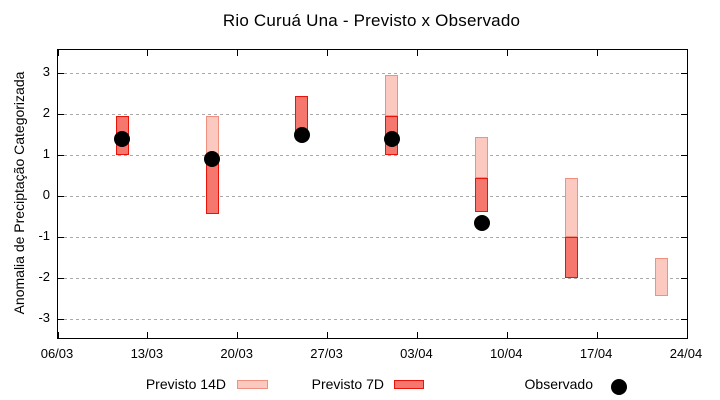  Describe the element at coordinates (619, 387) in the screenshot. I see `legend-marker-observado-dot` at that location.